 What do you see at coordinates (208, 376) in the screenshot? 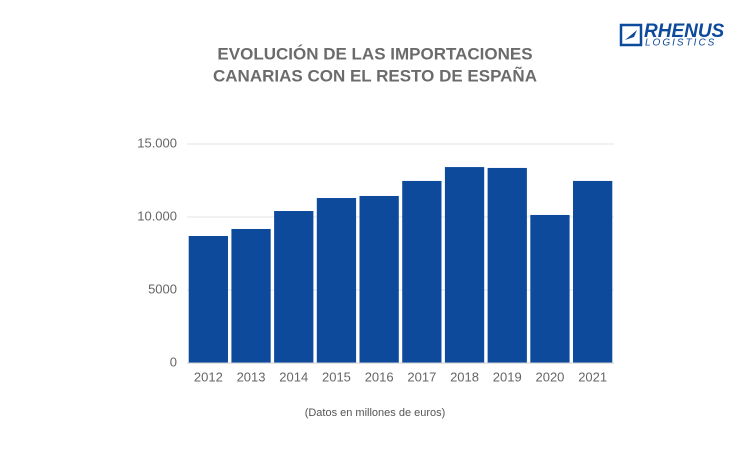
I see `x-tick-label: 2012` at bounding box center [208, 376].